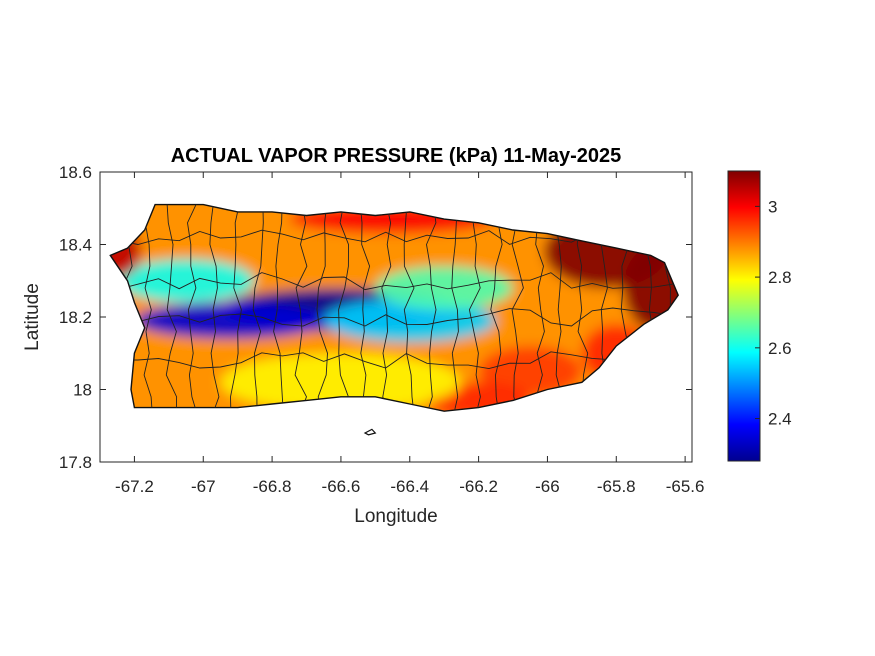  Describe the element at coordinates (772, 206) in the screenshot. I see `colorbar-tick-label: 3` at that location.